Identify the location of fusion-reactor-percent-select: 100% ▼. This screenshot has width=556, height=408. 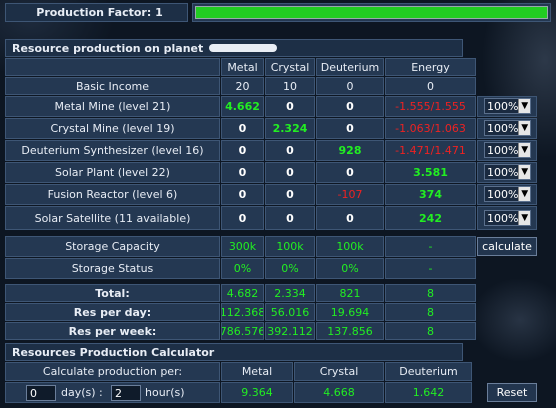
(507, 194).